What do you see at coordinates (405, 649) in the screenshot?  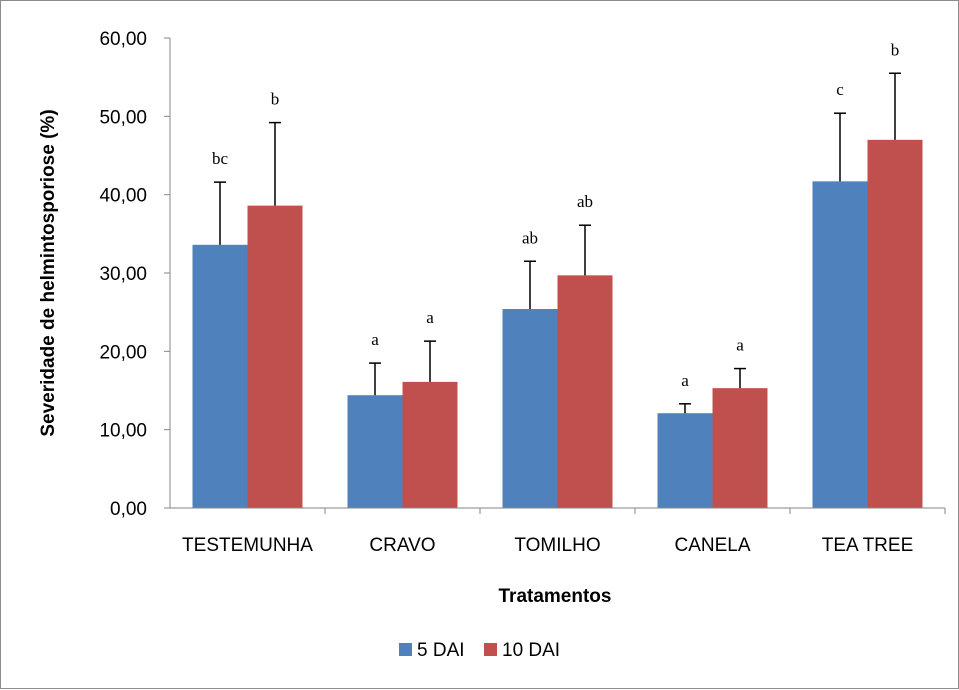 I see `legend-swatch-5dai` at bounding box center [405, 649].